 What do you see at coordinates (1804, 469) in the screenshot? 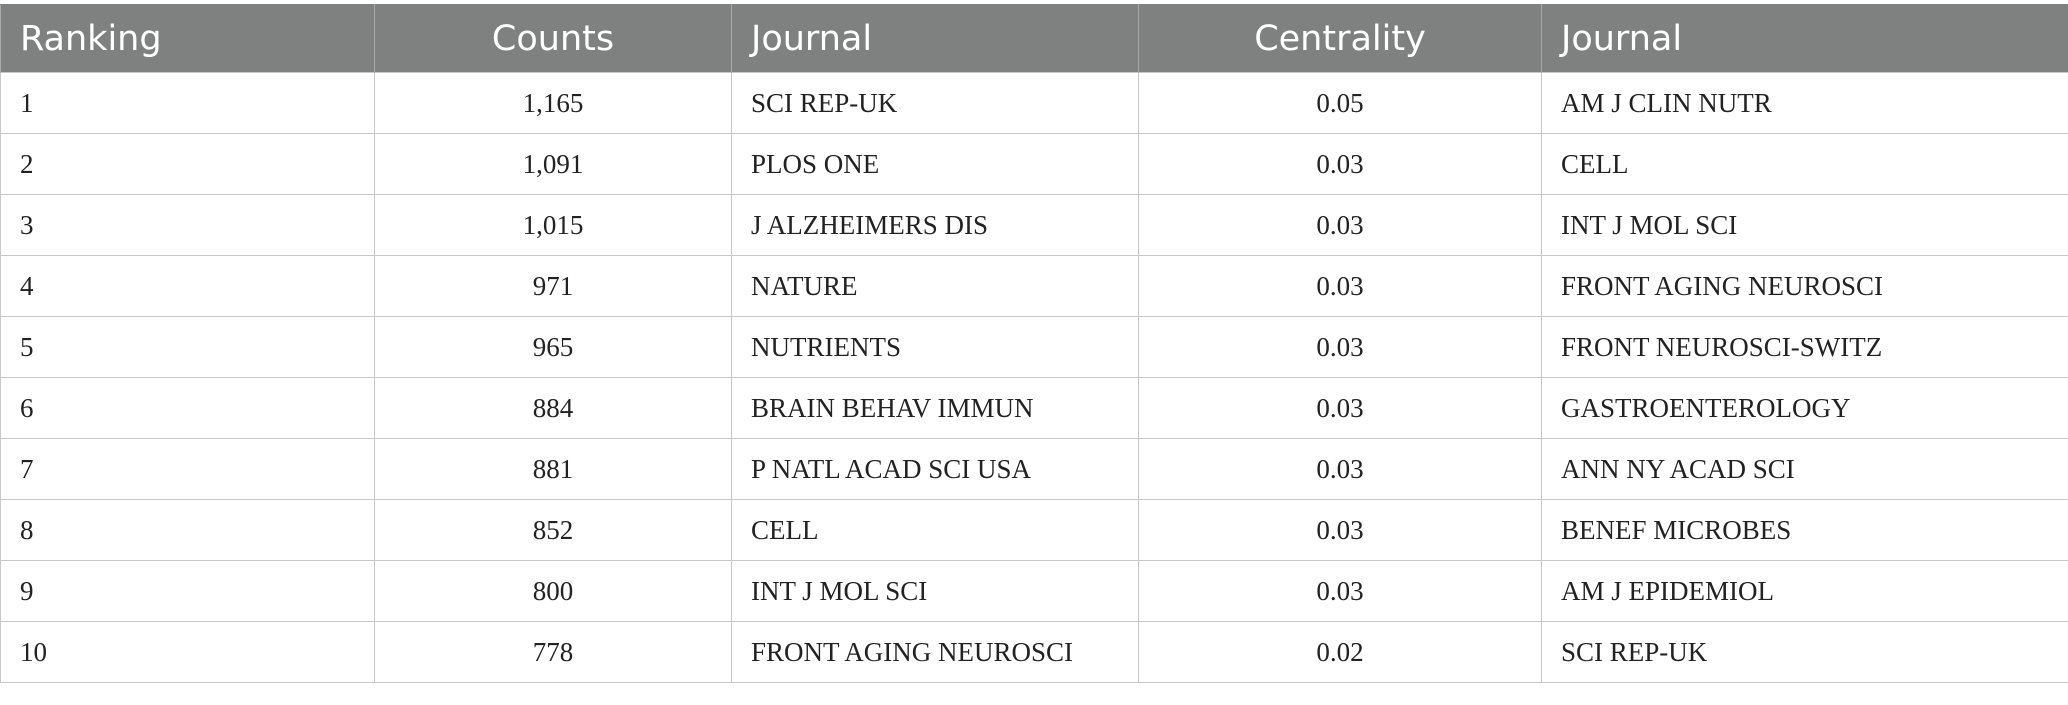
I see `cell-journal-by-centrality: ANN NY ACAD SCI` at bounding box center [1804, 469].